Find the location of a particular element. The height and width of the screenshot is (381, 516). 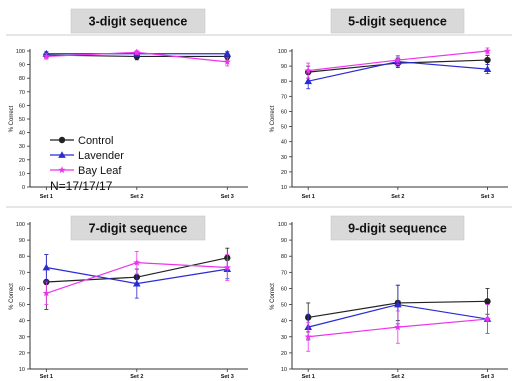

y-tick-label: 0 is located at coordinates (23, 188).